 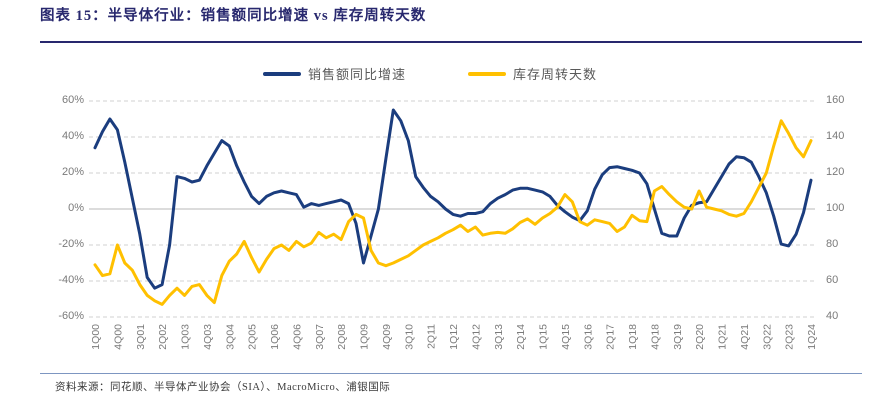 I want to click on x-axis-tick-label: 2Q02, so click(x=163, y=337).